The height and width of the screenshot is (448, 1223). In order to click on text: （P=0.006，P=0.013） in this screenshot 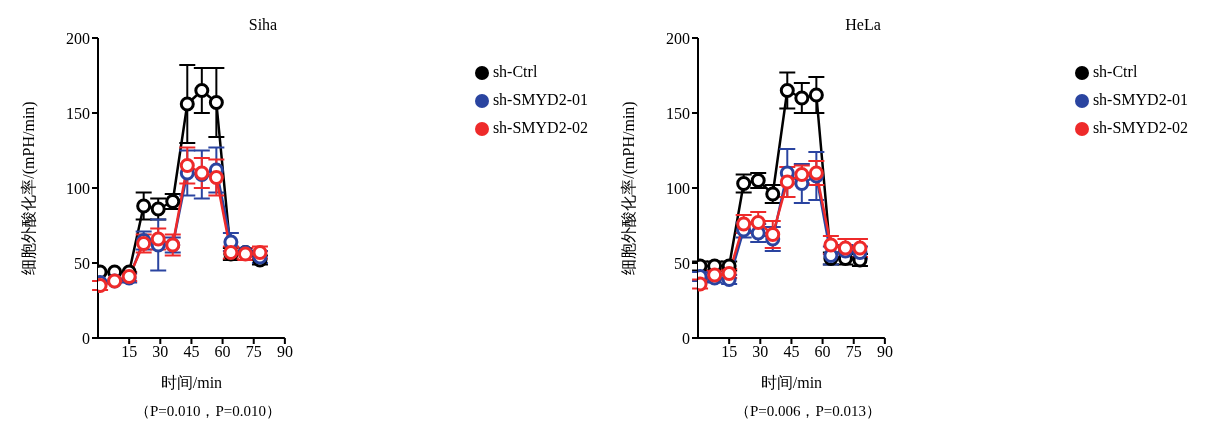, I will do `click(808, 411)`.